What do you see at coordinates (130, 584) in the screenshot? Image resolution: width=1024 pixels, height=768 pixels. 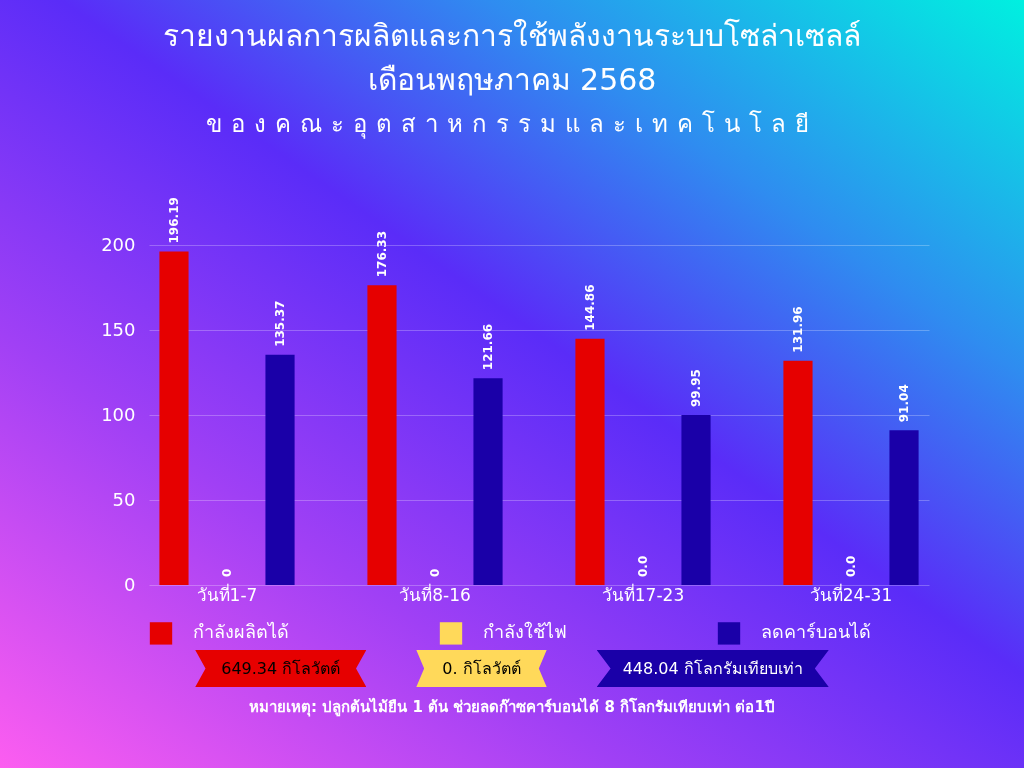 I see `y-tick-label: 0` at bounding box center [130, 584].